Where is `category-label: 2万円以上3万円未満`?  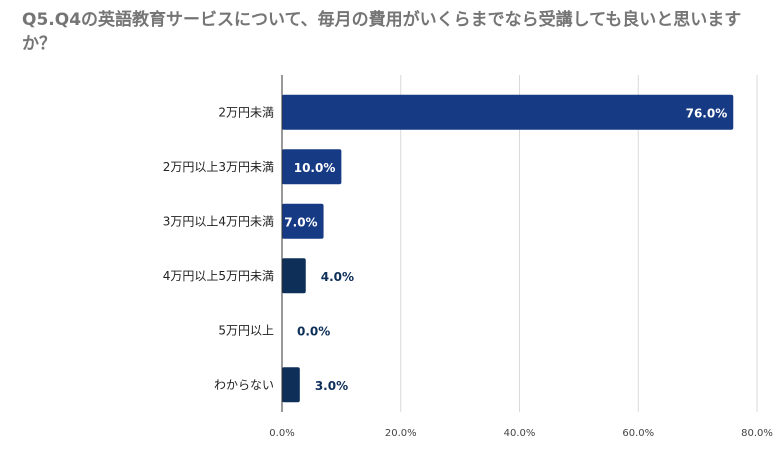
category-label: 2万円以上3万円未満 is located at coordinates (218, 167).